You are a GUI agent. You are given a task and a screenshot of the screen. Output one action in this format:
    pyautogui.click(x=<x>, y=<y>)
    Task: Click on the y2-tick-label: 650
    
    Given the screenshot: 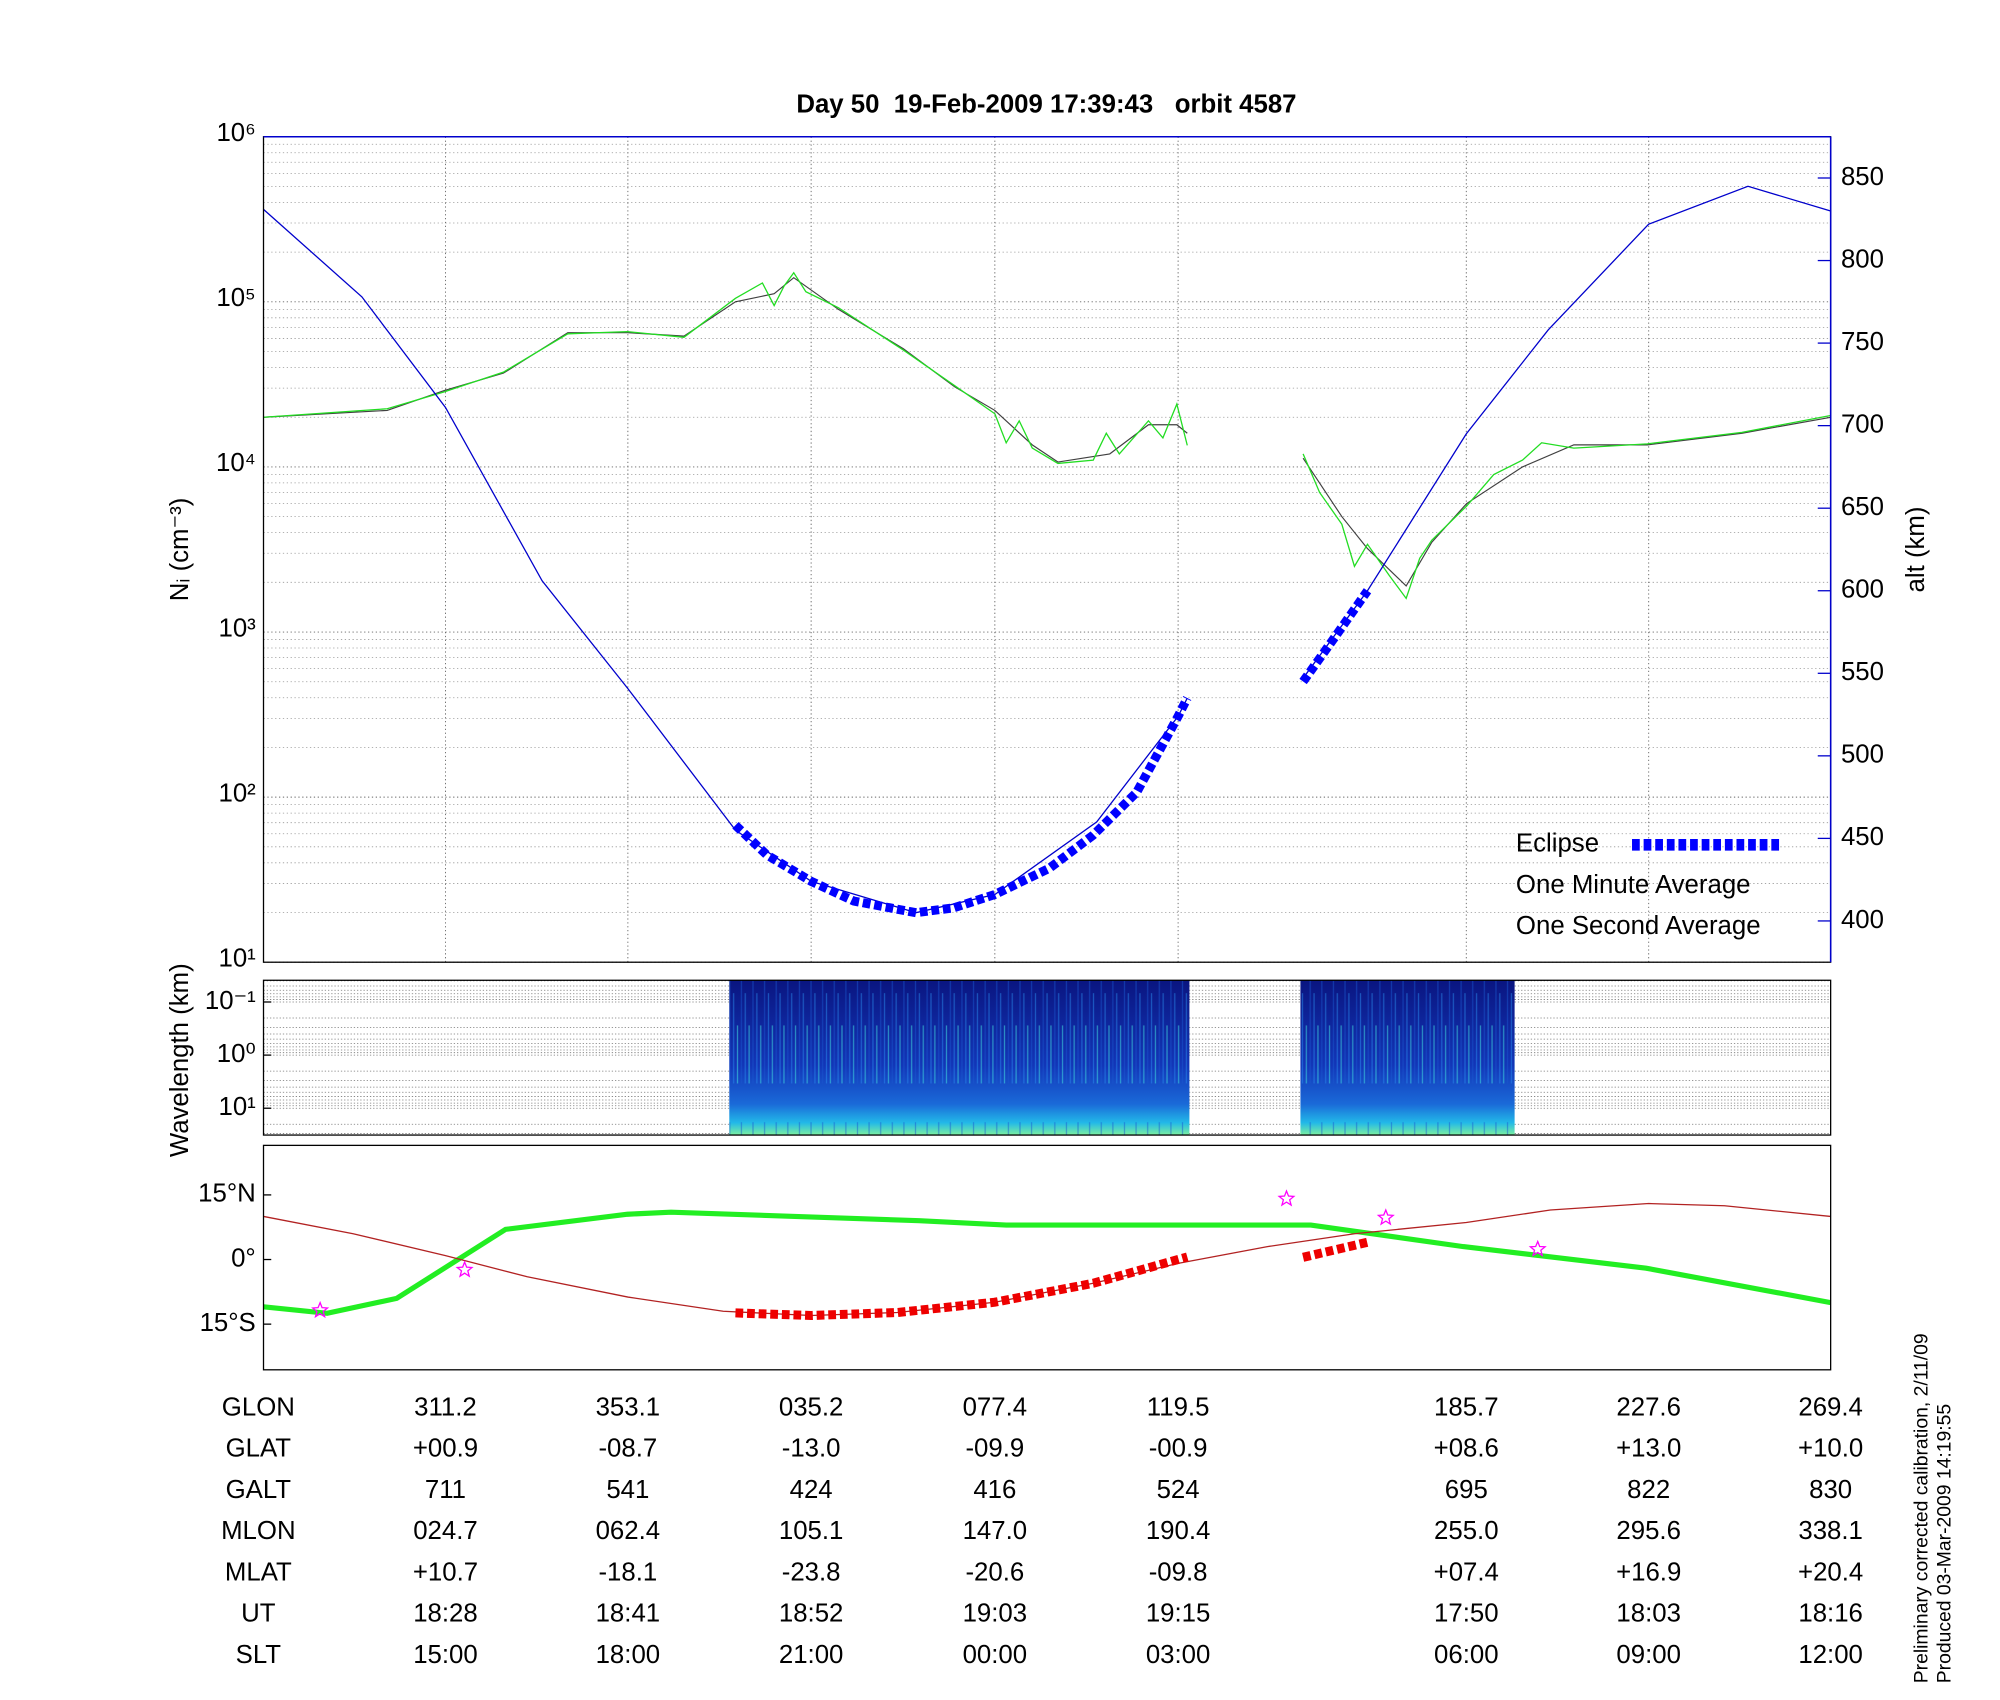 What is the action you would take?
    pyautogui.click(x=1862, y=507)
    